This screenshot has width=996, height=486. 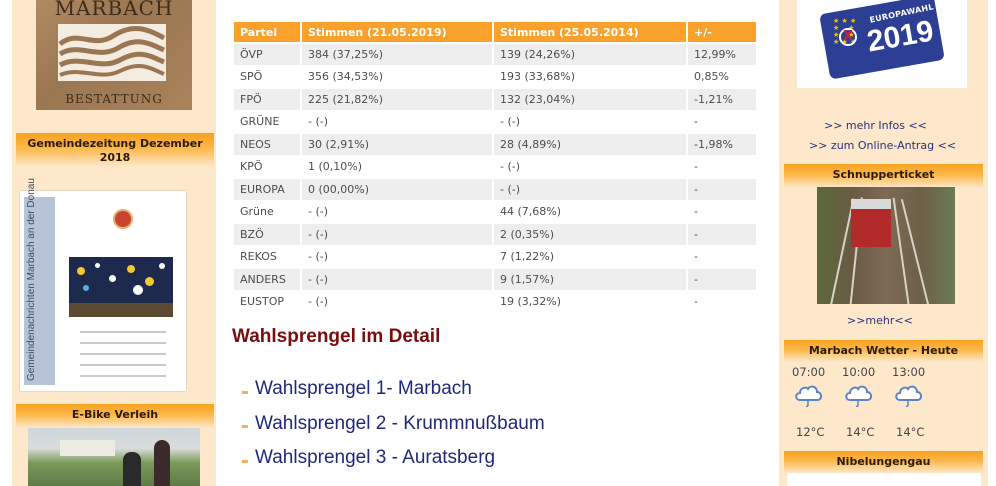 I want to click on table-row: ANDERS - (-) 9 (1,57%) -, so click(x=495, y=279).